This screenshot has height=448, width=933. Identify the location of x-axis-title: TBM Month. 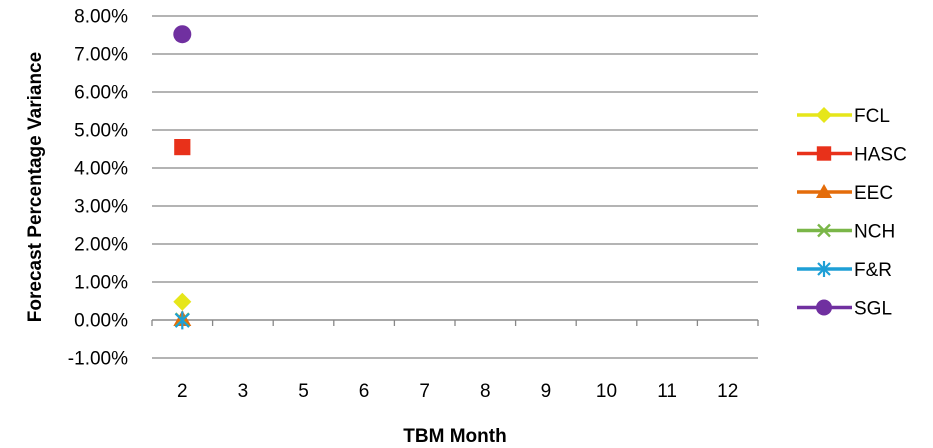
(454, 436).